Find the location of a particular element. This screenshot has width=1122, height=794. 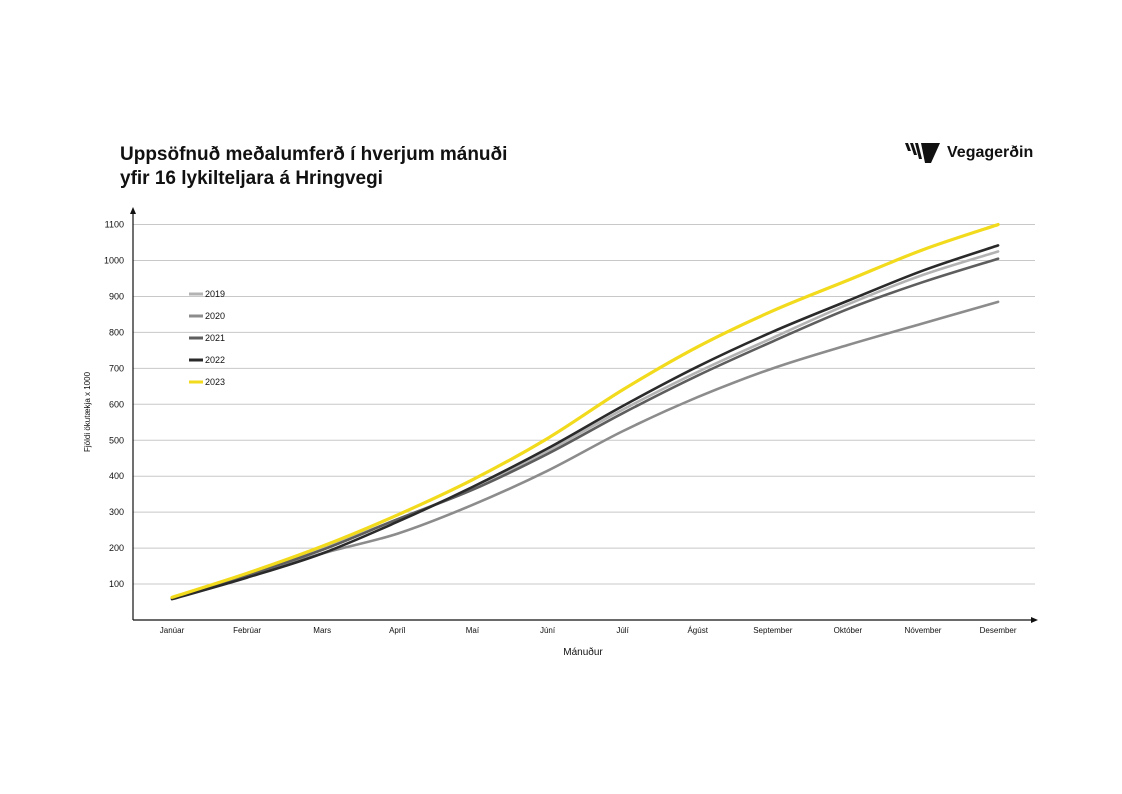

x-tick-label: Júní is located at coordinates (548, 630).